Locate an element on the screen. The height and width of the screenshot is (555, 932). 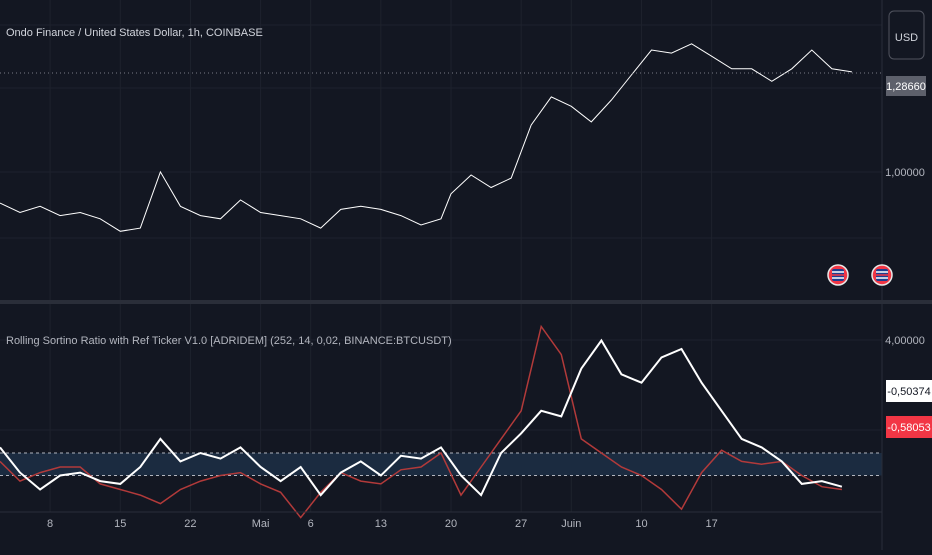
last-price-label: 1,28660 is located at coordinates (906, 87).